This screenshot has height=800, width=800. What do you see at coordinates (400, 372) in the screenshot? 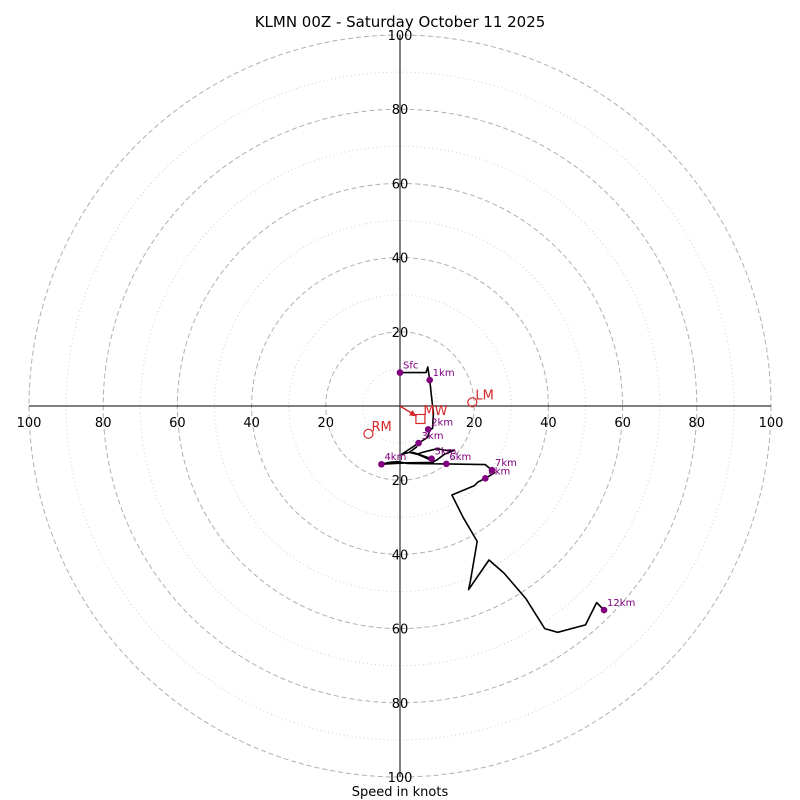
I see `height-marker-sfc` at bounding box center [400, 372].